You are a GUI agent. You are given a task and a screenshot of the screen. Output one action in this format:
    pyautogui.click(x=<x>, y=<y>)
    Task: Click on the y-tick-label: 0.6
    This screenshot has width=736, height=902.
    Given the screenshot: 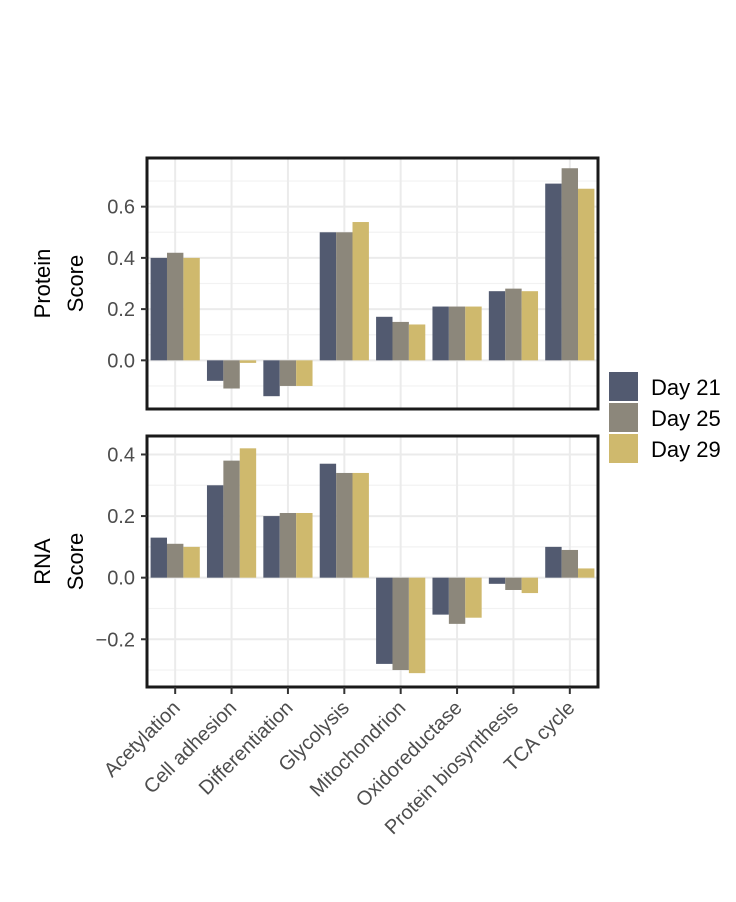 What is the action you would take?
    pyautogui.click(x=121, y=208)
    